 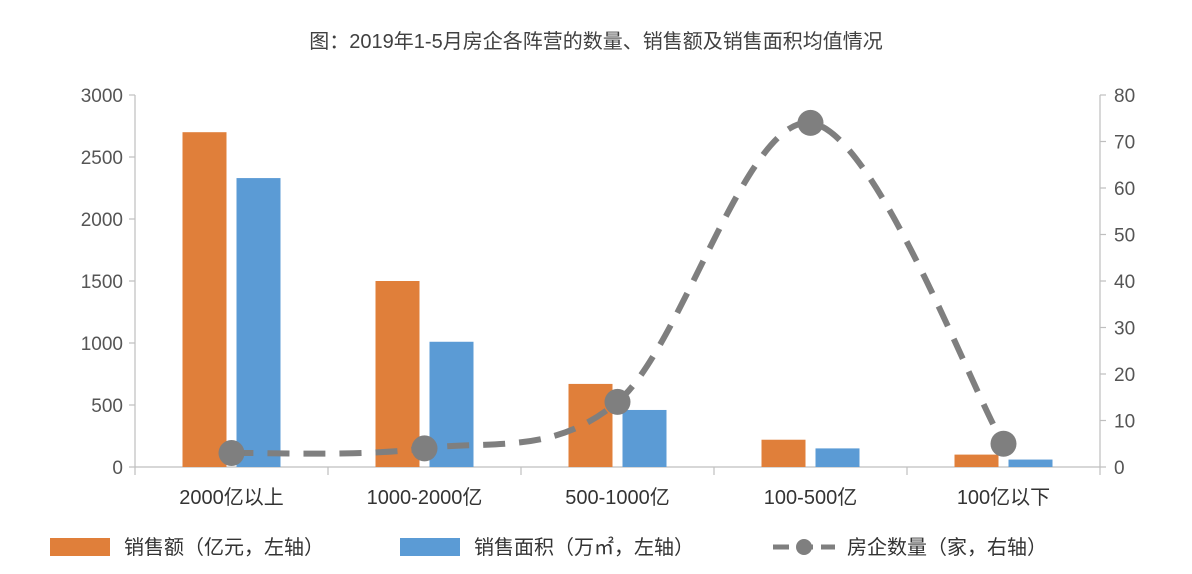 What do you see at coordinates (425, 497) in the screenshot?
I see `x-category-label: 1000-2000亿` at bounding box center [425, 497].